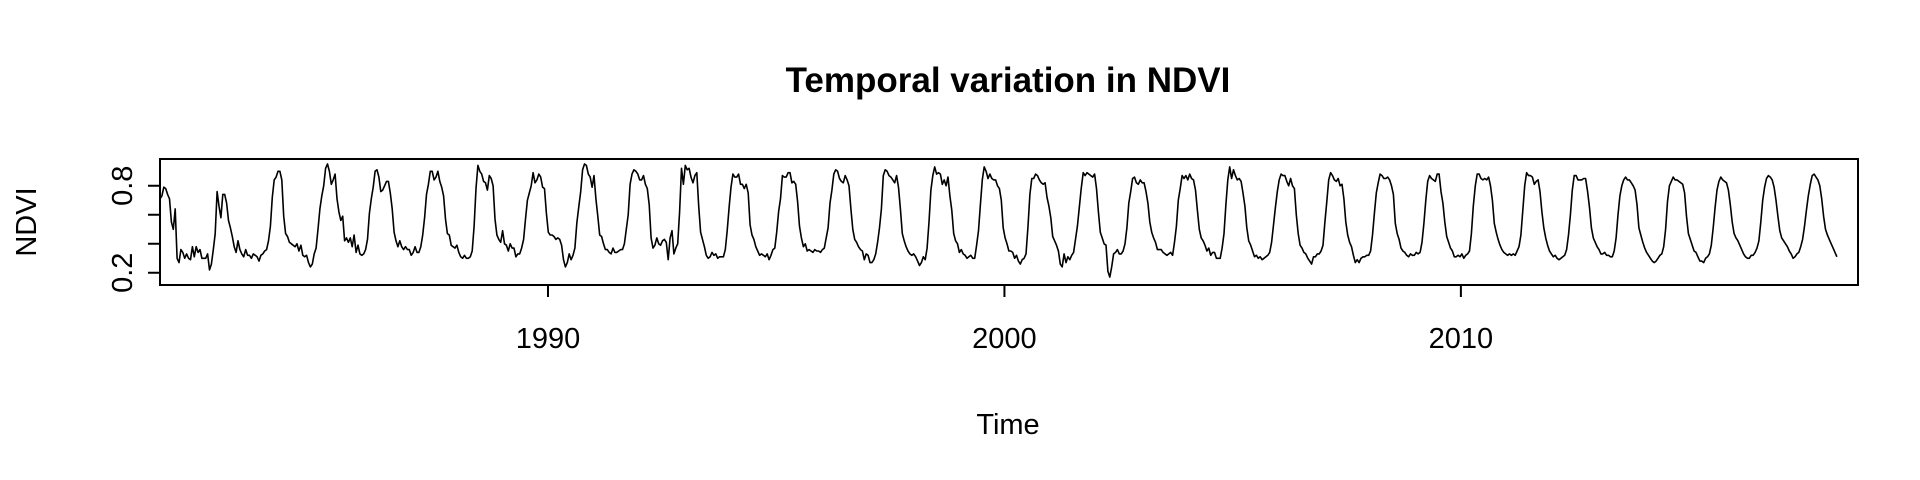  What do you see at coordinates (1461, 339) in the screenshot?
I see `x-tick-label: 2010` at bounding box center [1461, 339].